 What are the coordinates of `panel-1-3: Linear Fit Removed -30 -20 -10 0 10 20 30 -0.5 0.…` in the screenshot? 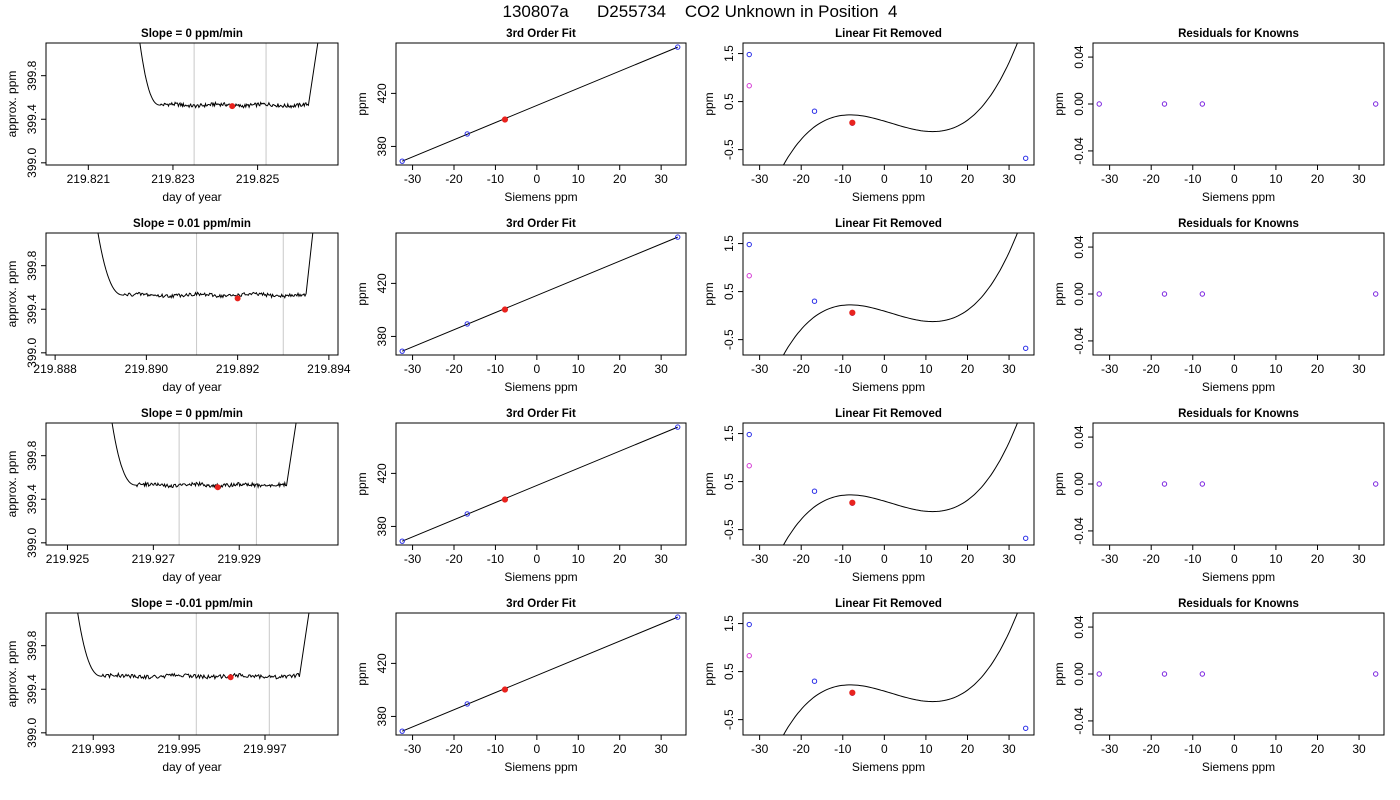 It's located at (868, 116).